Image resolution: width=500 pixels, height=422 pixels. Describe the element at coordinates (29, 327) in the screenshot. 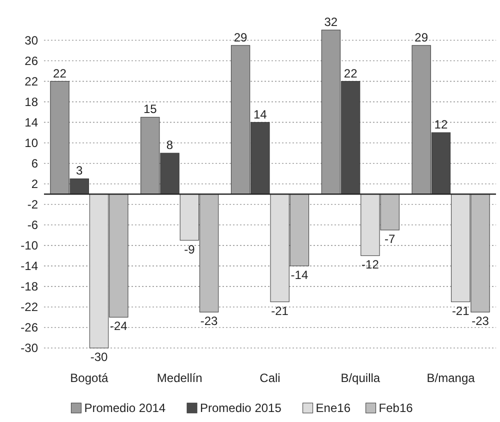

I see `y-tick-label: -26` at that location.